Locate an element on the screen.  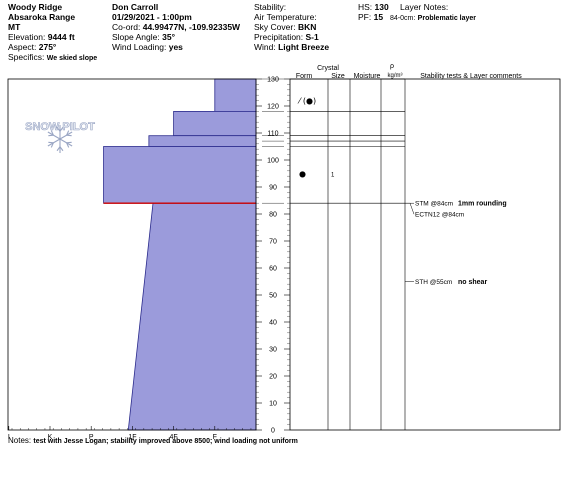
hs-value: 130 is located at coordinates (381, 7).